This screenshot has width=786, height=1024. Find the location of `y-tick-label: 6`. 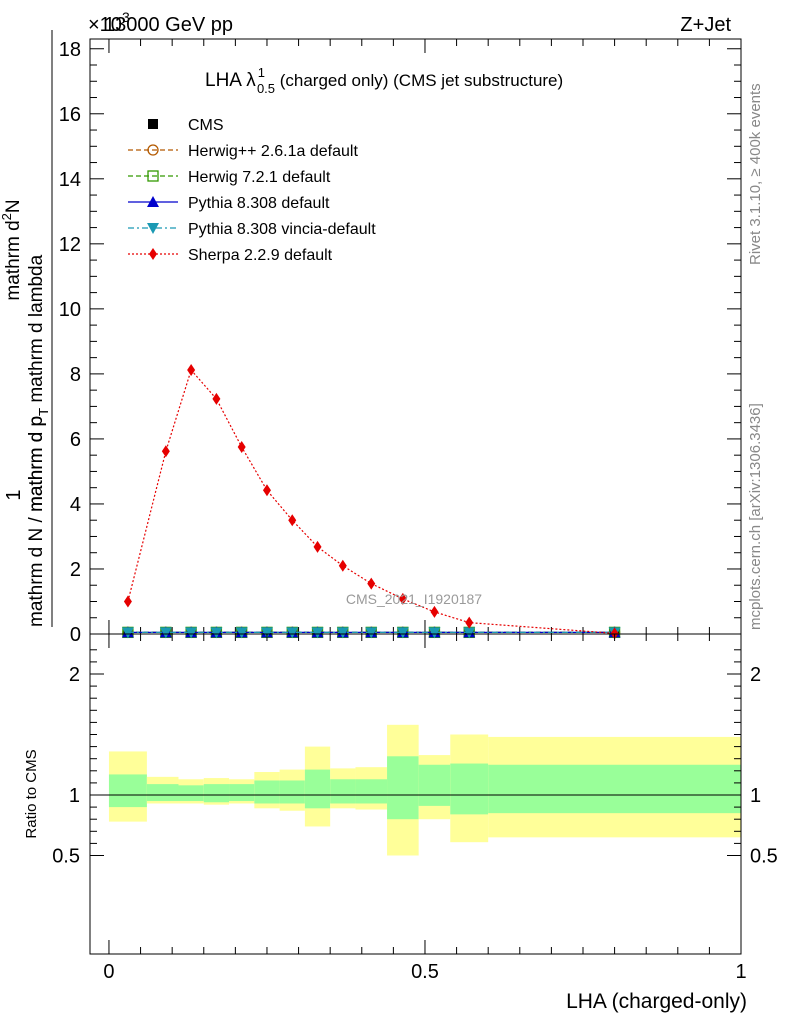

y-tick-label: 6 is located at coordinates (75, 440).